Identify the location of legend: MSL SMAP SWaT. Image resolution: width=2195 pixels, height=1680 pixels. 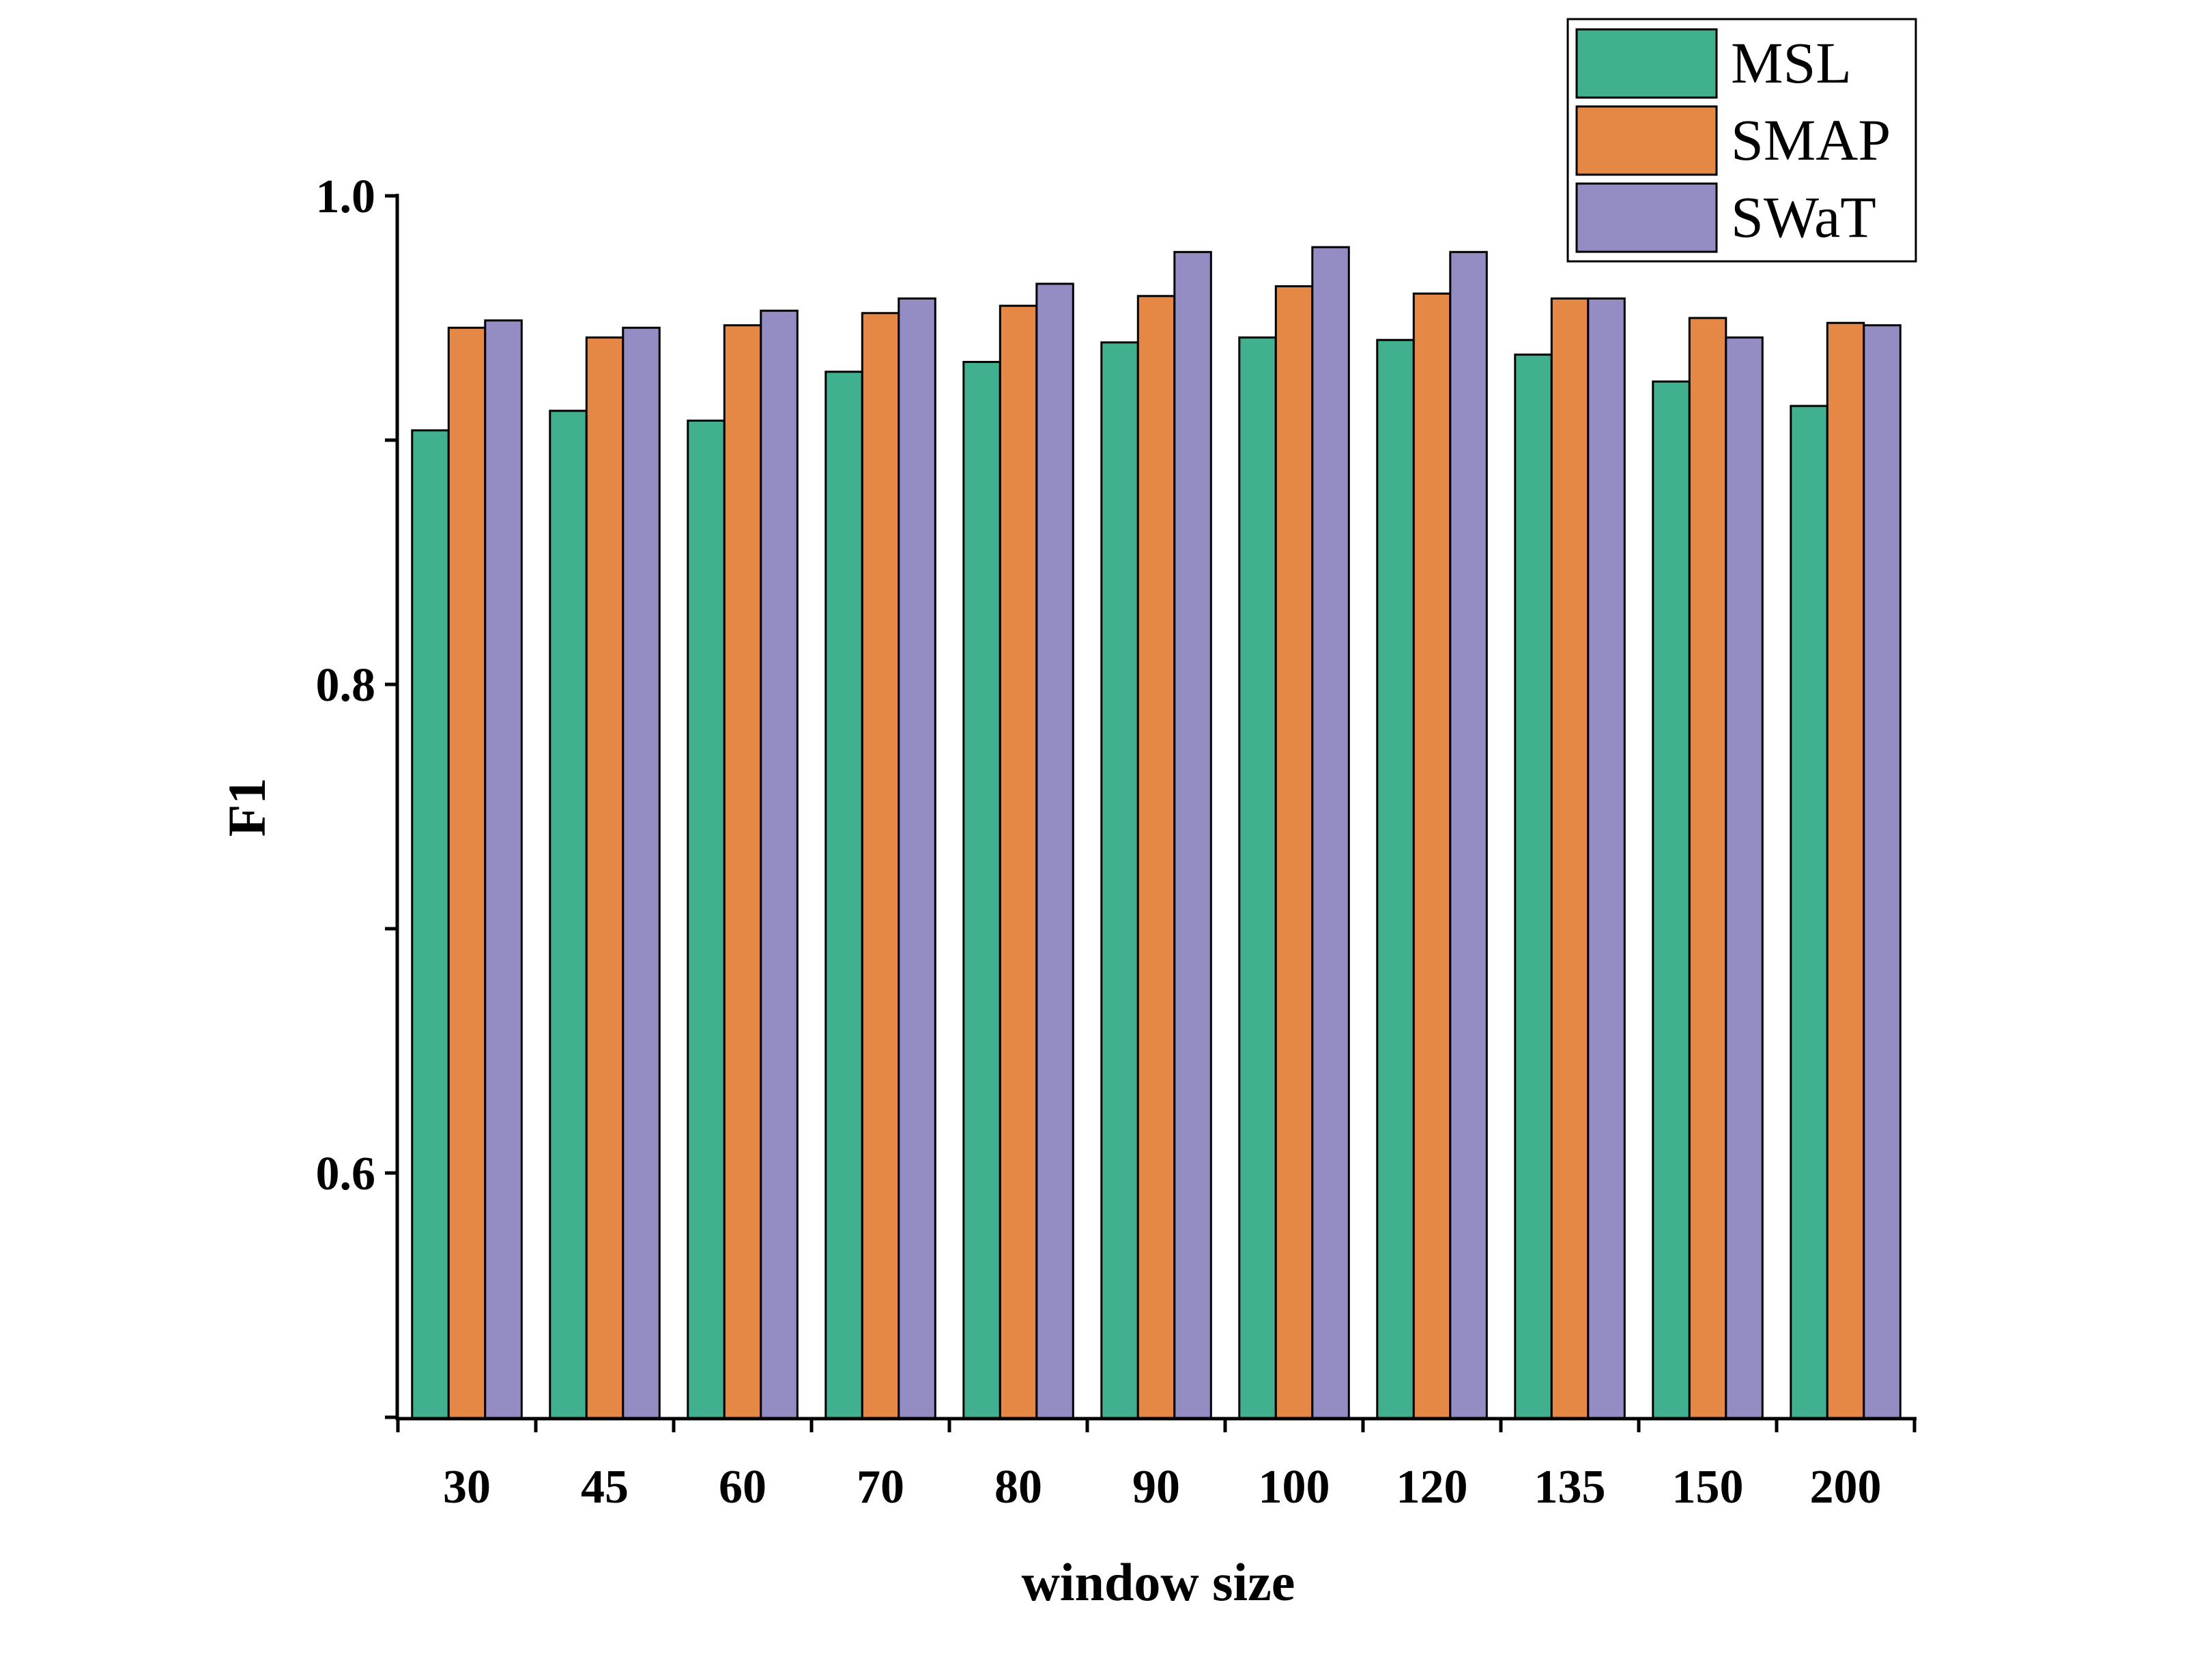
(1741, 140).